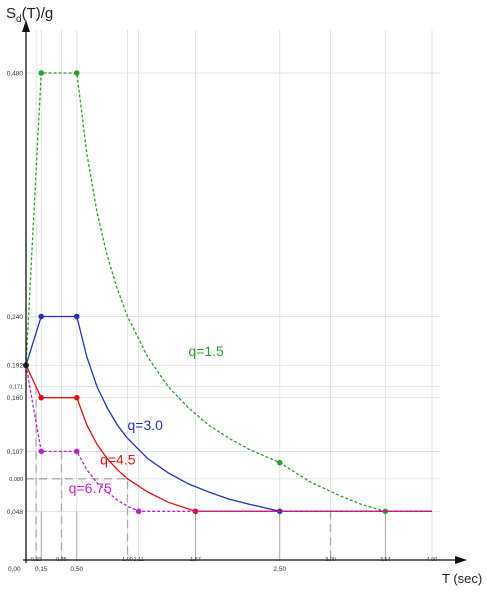 The height and width of the screenshot is (593, 487). What do you see at coordinates (15, 452) in the screenshot?
I see `y-tick-label: 0,107` at bounding box center [15, 452].